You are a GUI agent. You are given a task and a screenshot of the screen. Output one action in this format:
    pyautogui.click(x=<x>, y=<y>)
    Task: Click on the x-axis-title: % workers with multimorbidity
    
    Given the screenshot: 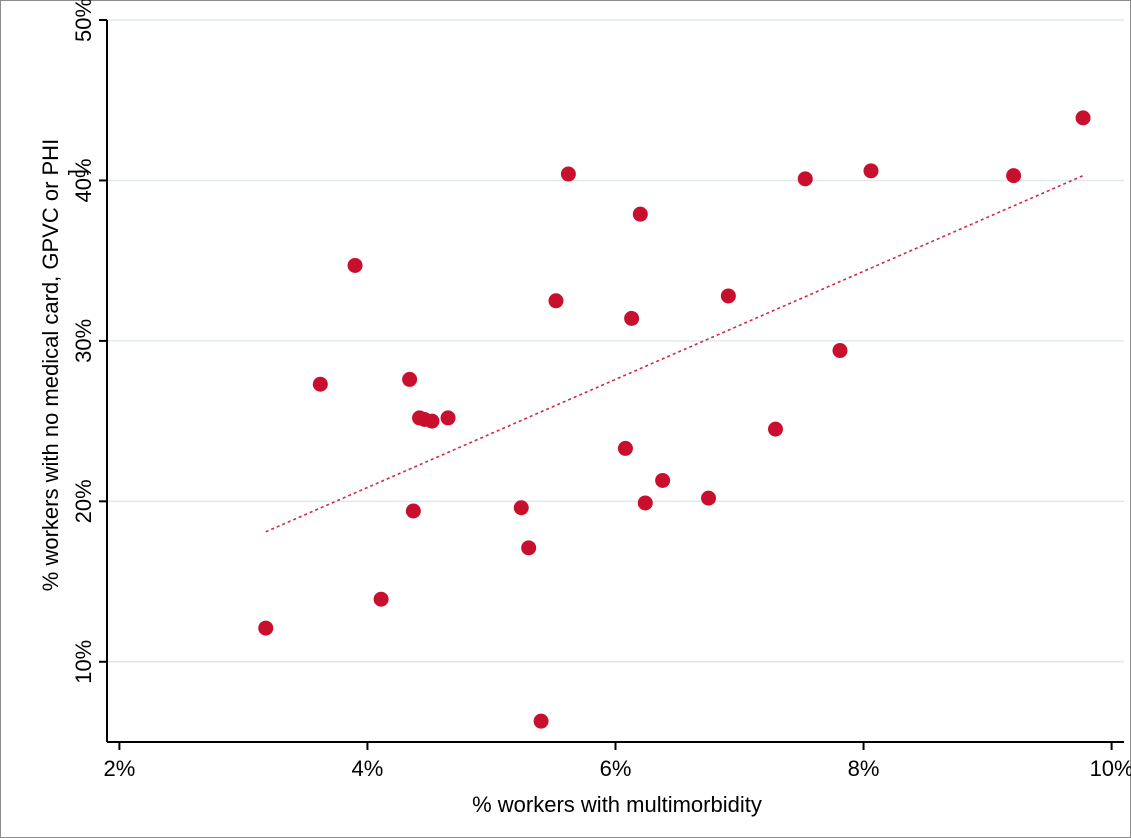 What is the action you would take?
    pyautogui.click(x=617, y=804)
    